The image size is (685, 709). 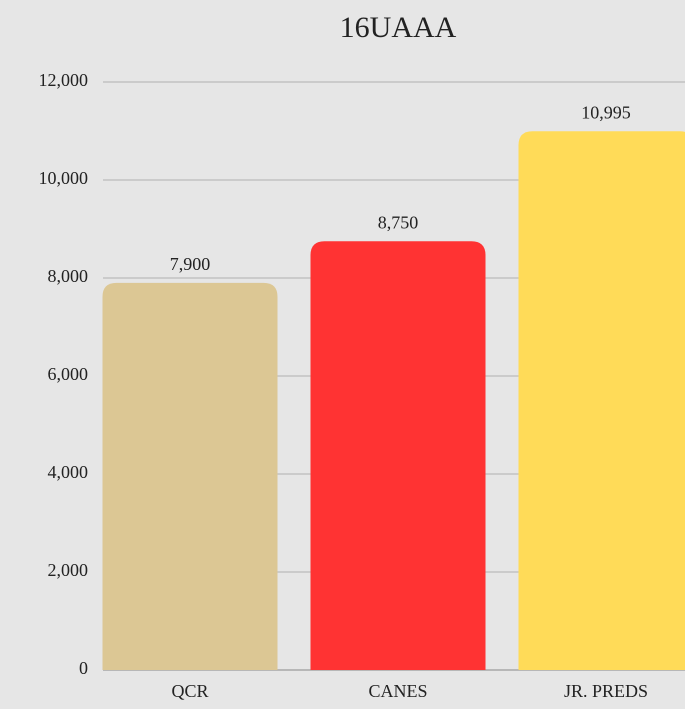 What do you see at coordinates (68, 374) in the screenshot?
I see `y-tick-label: 6,000` at bounding box center [68, 374].